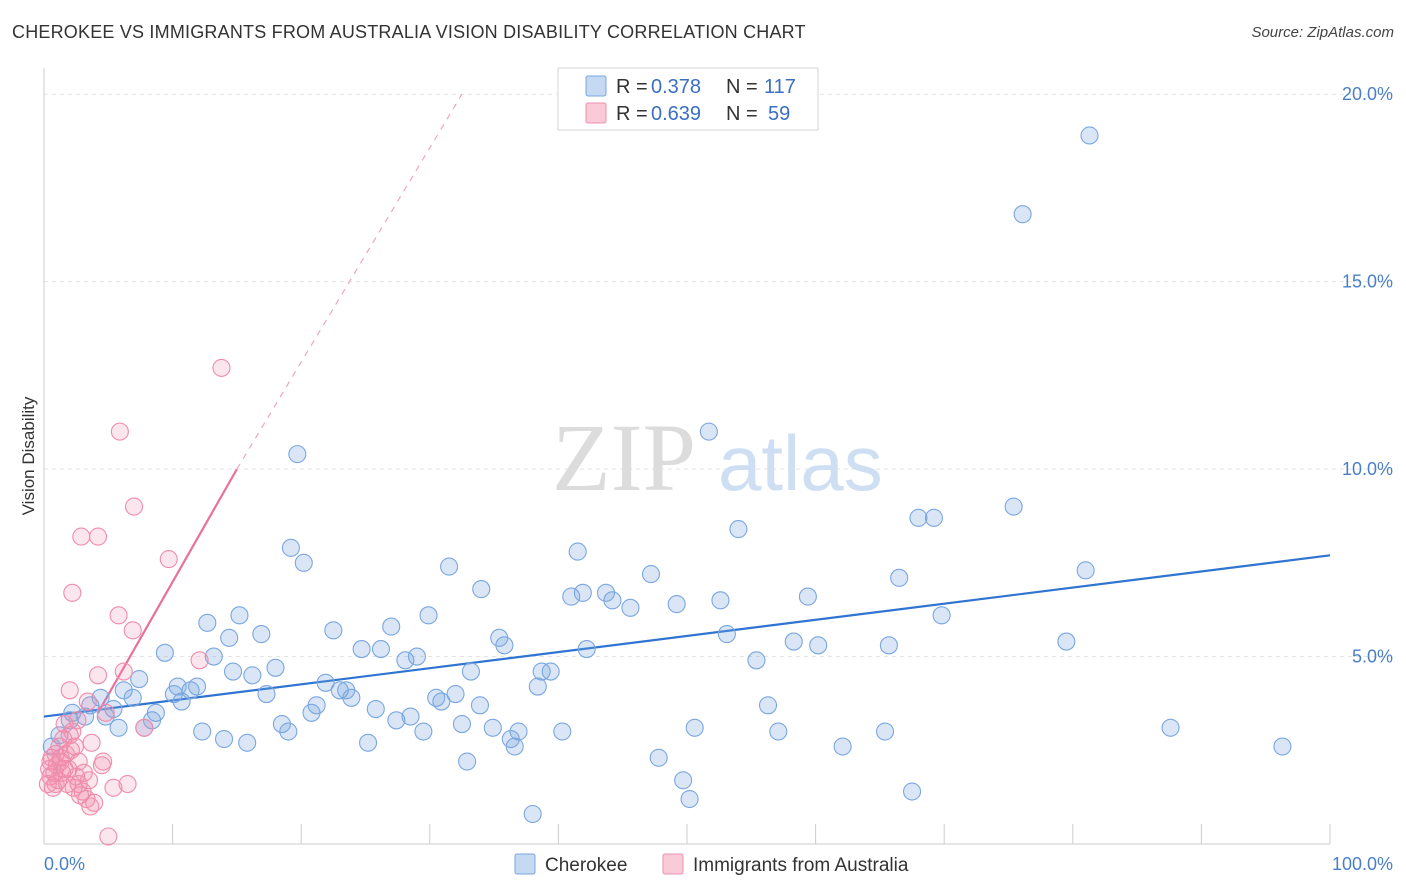 Image resolution: width=1406 pixels, height=892 pixels. What do you see at coordinates (167, 591) in the screenshot?
I see `trend-line-australia` at bounding box center [167, 591].